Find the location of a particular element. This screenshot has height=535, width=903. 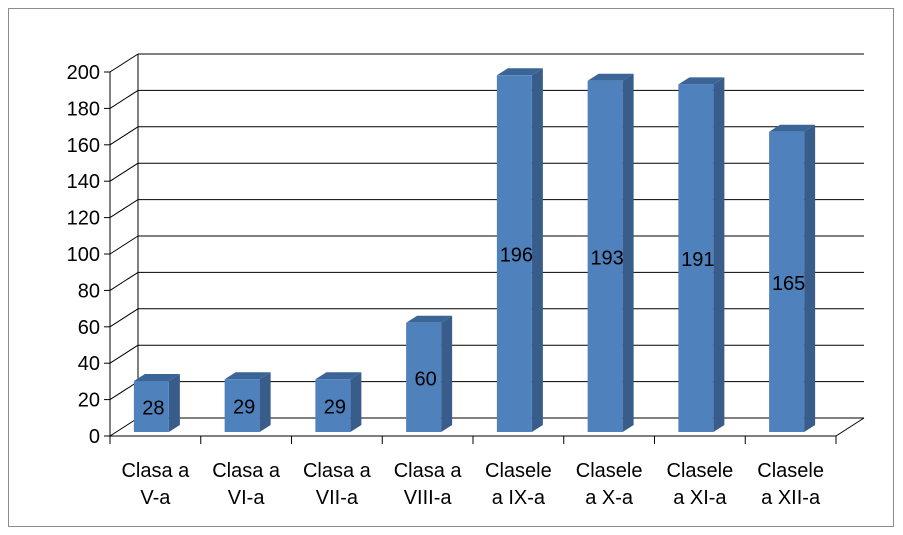

y-tick-label: 80 is located at coordinates (89, 291).